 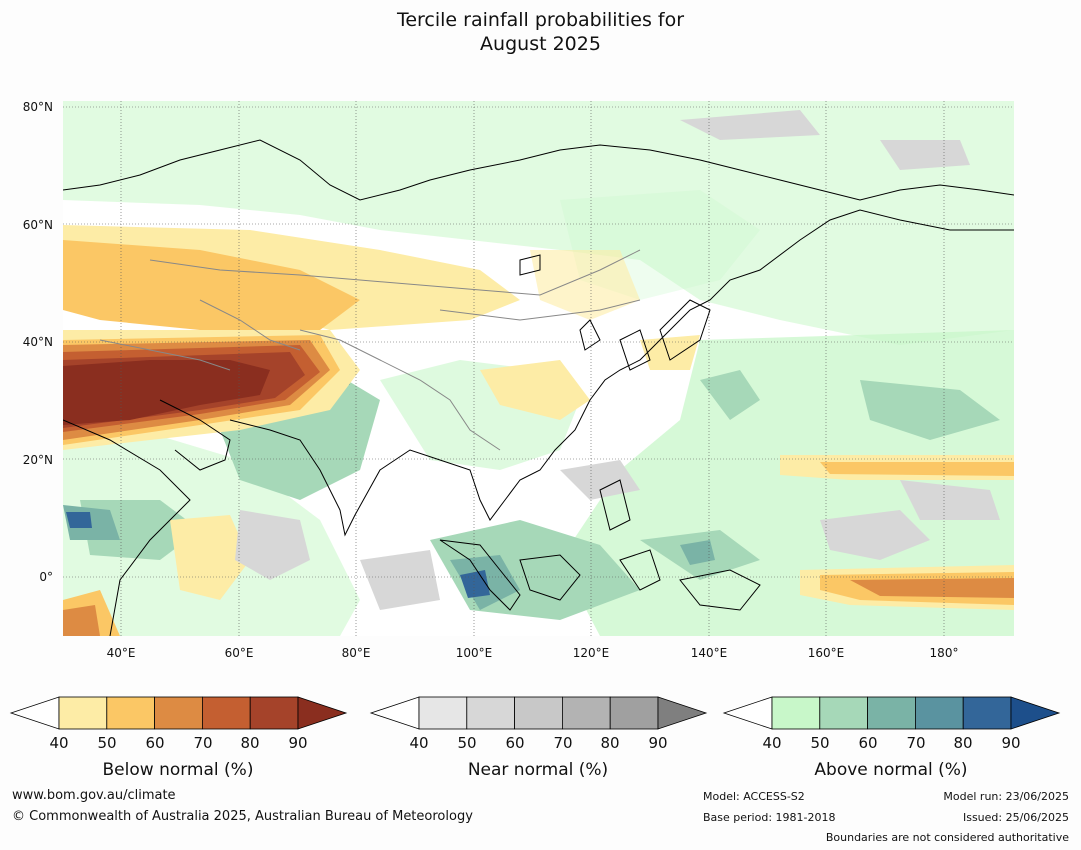 I want to click on title-line-2: August 2025, so click(x=540, y=44).